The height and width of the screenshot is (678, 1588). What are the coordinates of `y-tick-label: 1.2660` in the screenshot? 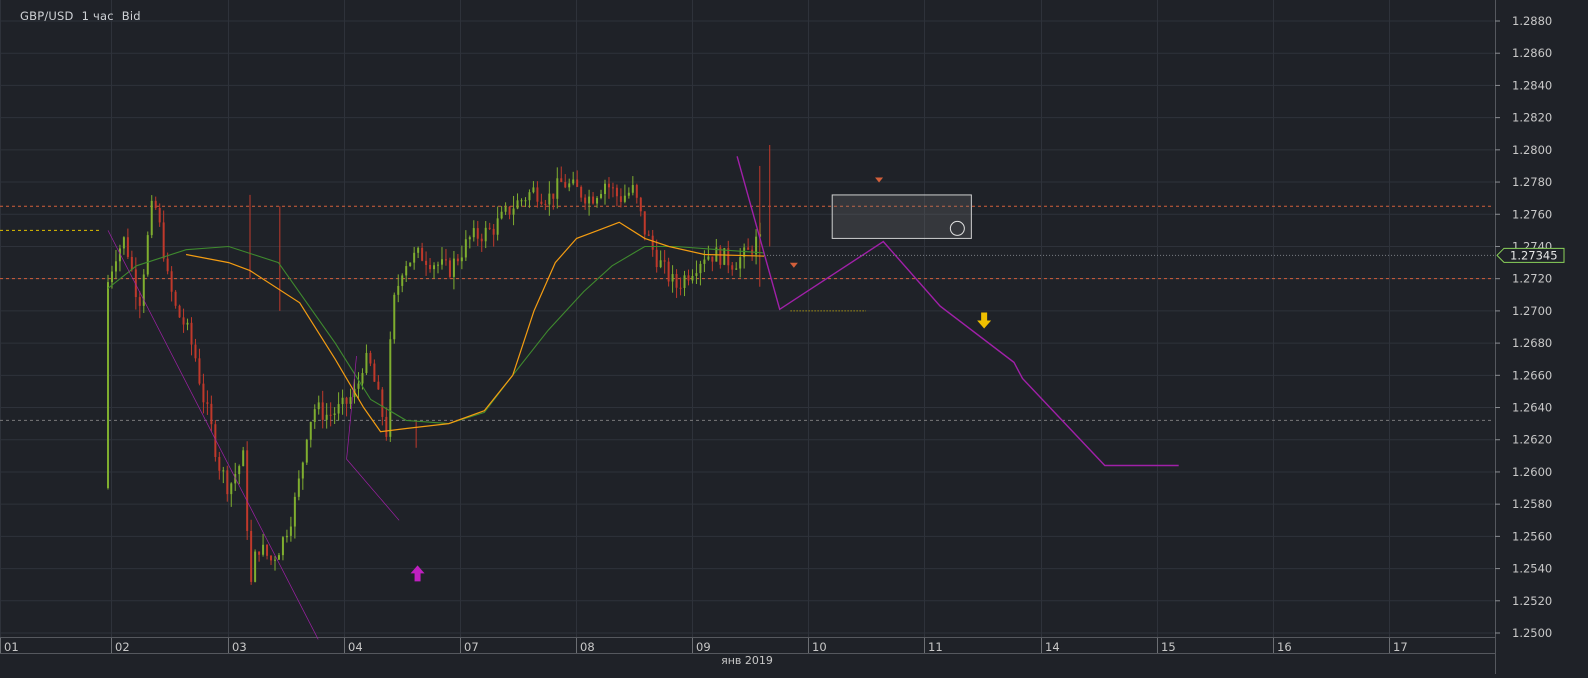 It's located at (1532, 375).